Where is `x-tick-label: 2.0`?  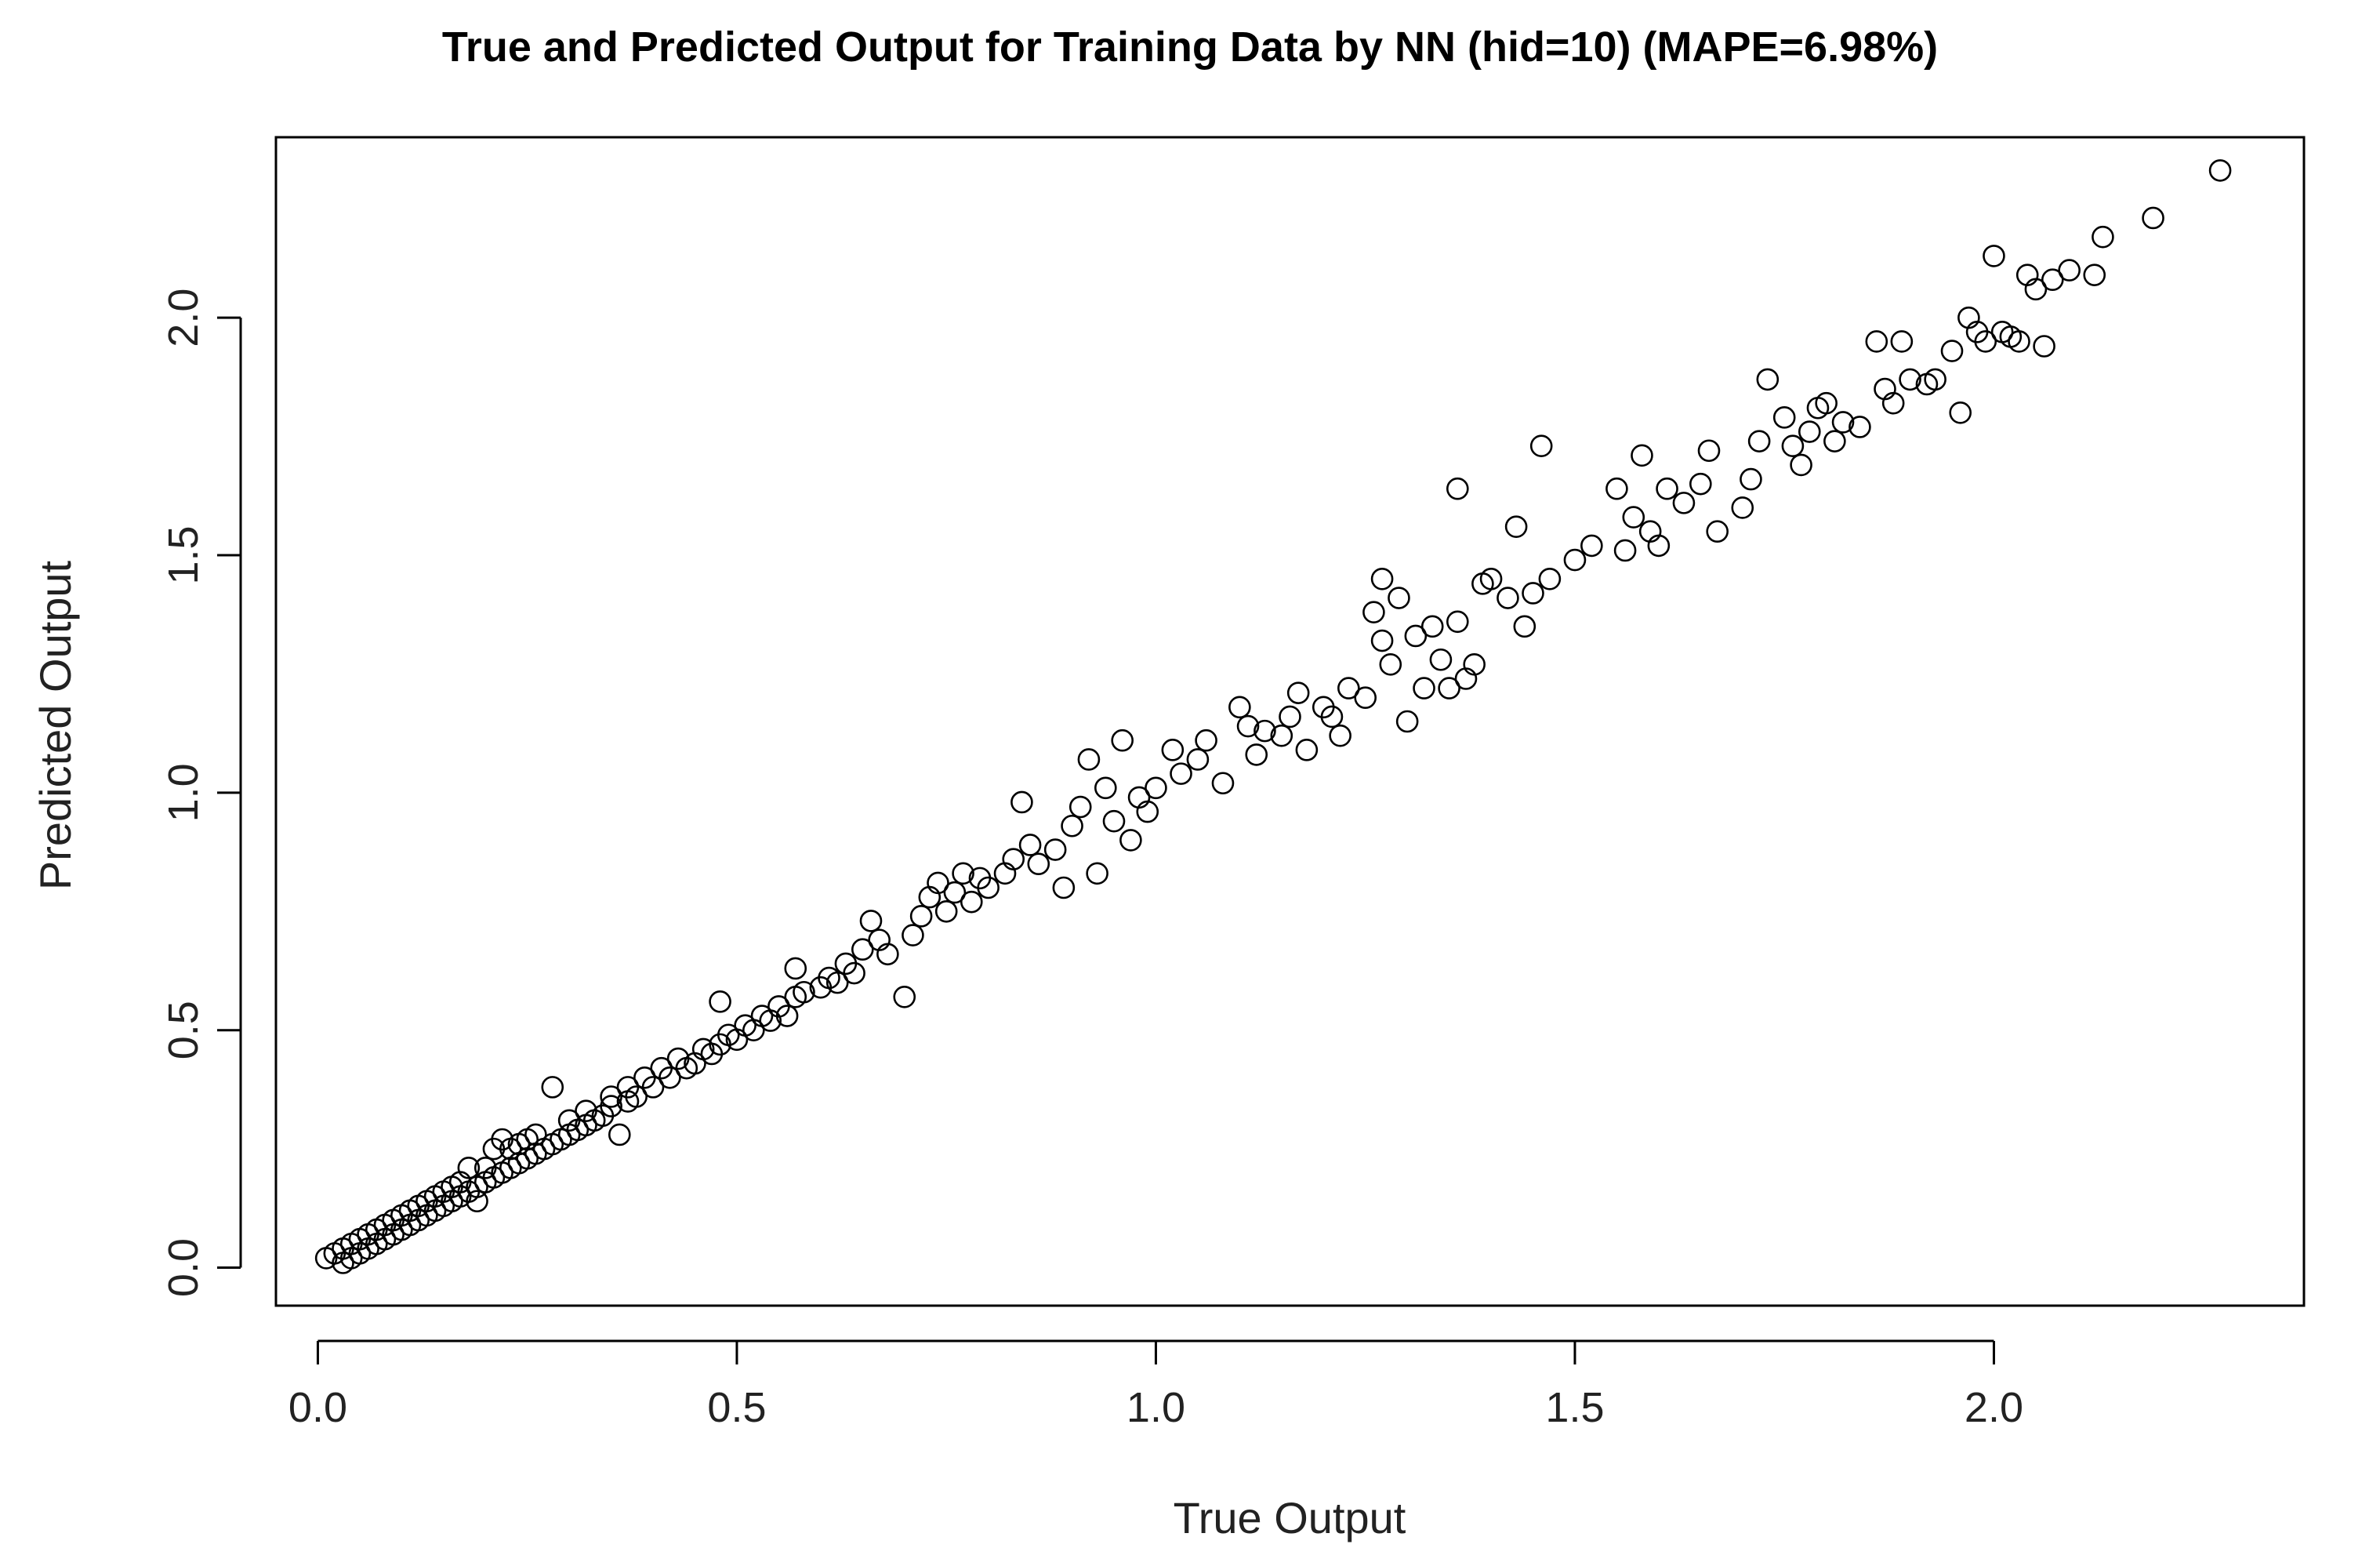
x-tick-label: 2.0 is located at coordinates (1994, 1407).